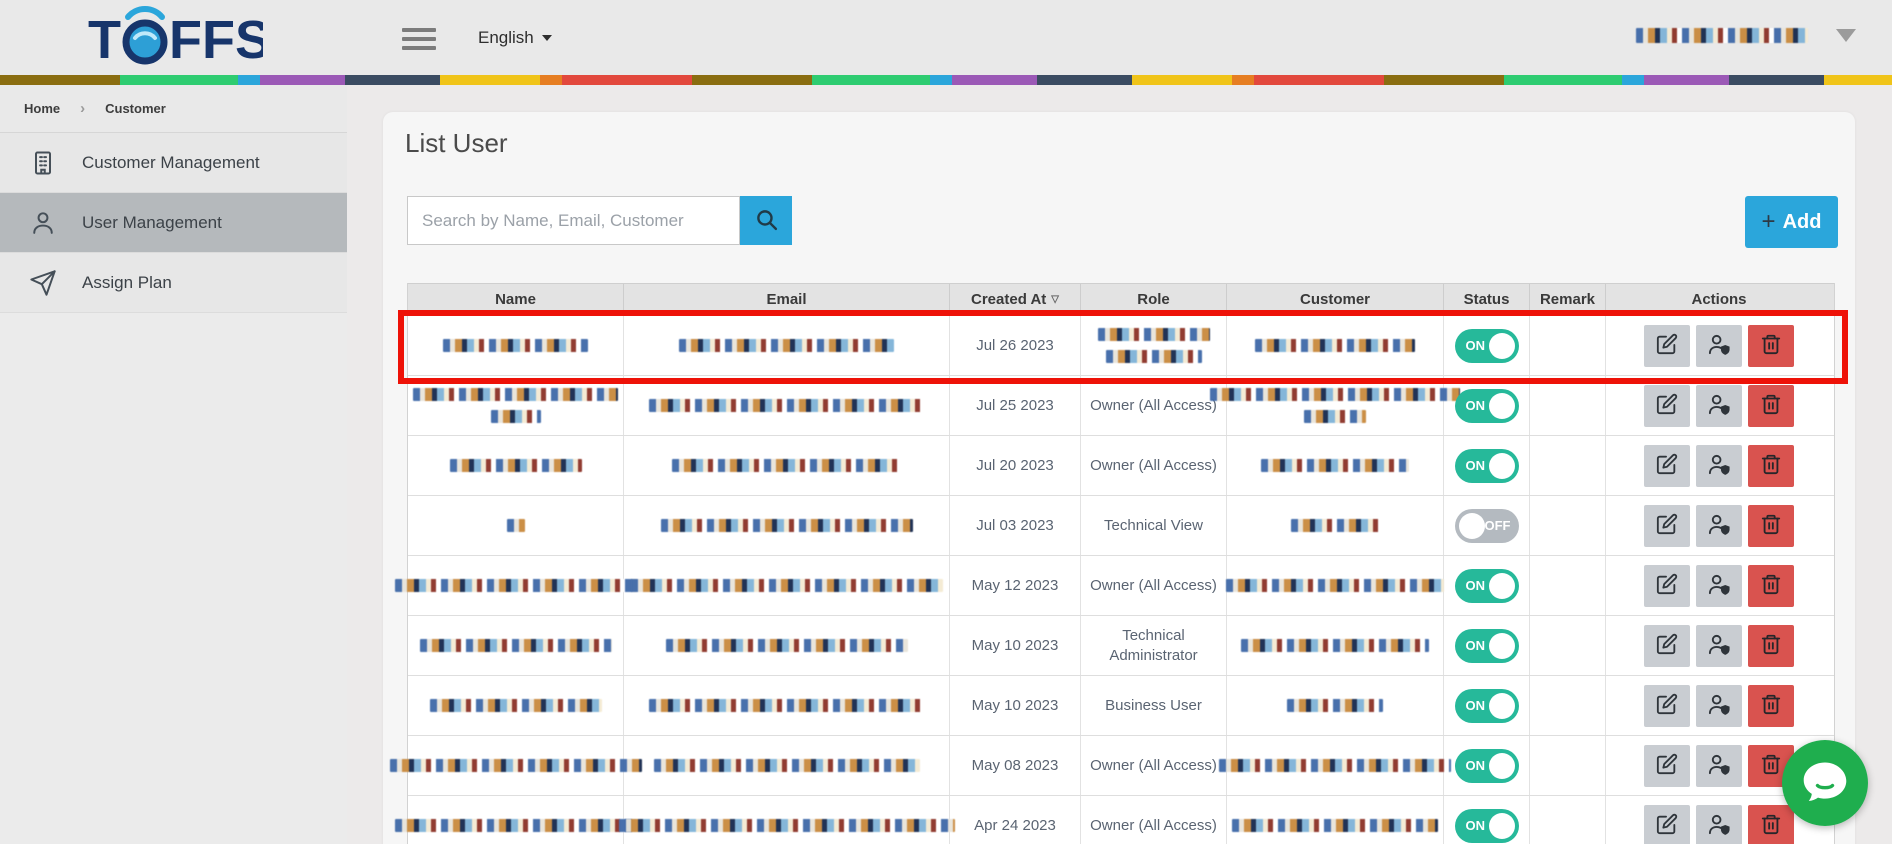 The height and width of the screenshot is (844, 1892). What do you see at coordinates (515, 38) in the screenshot?
I see `language-dropdown: English` at bounding box center [515, 38].